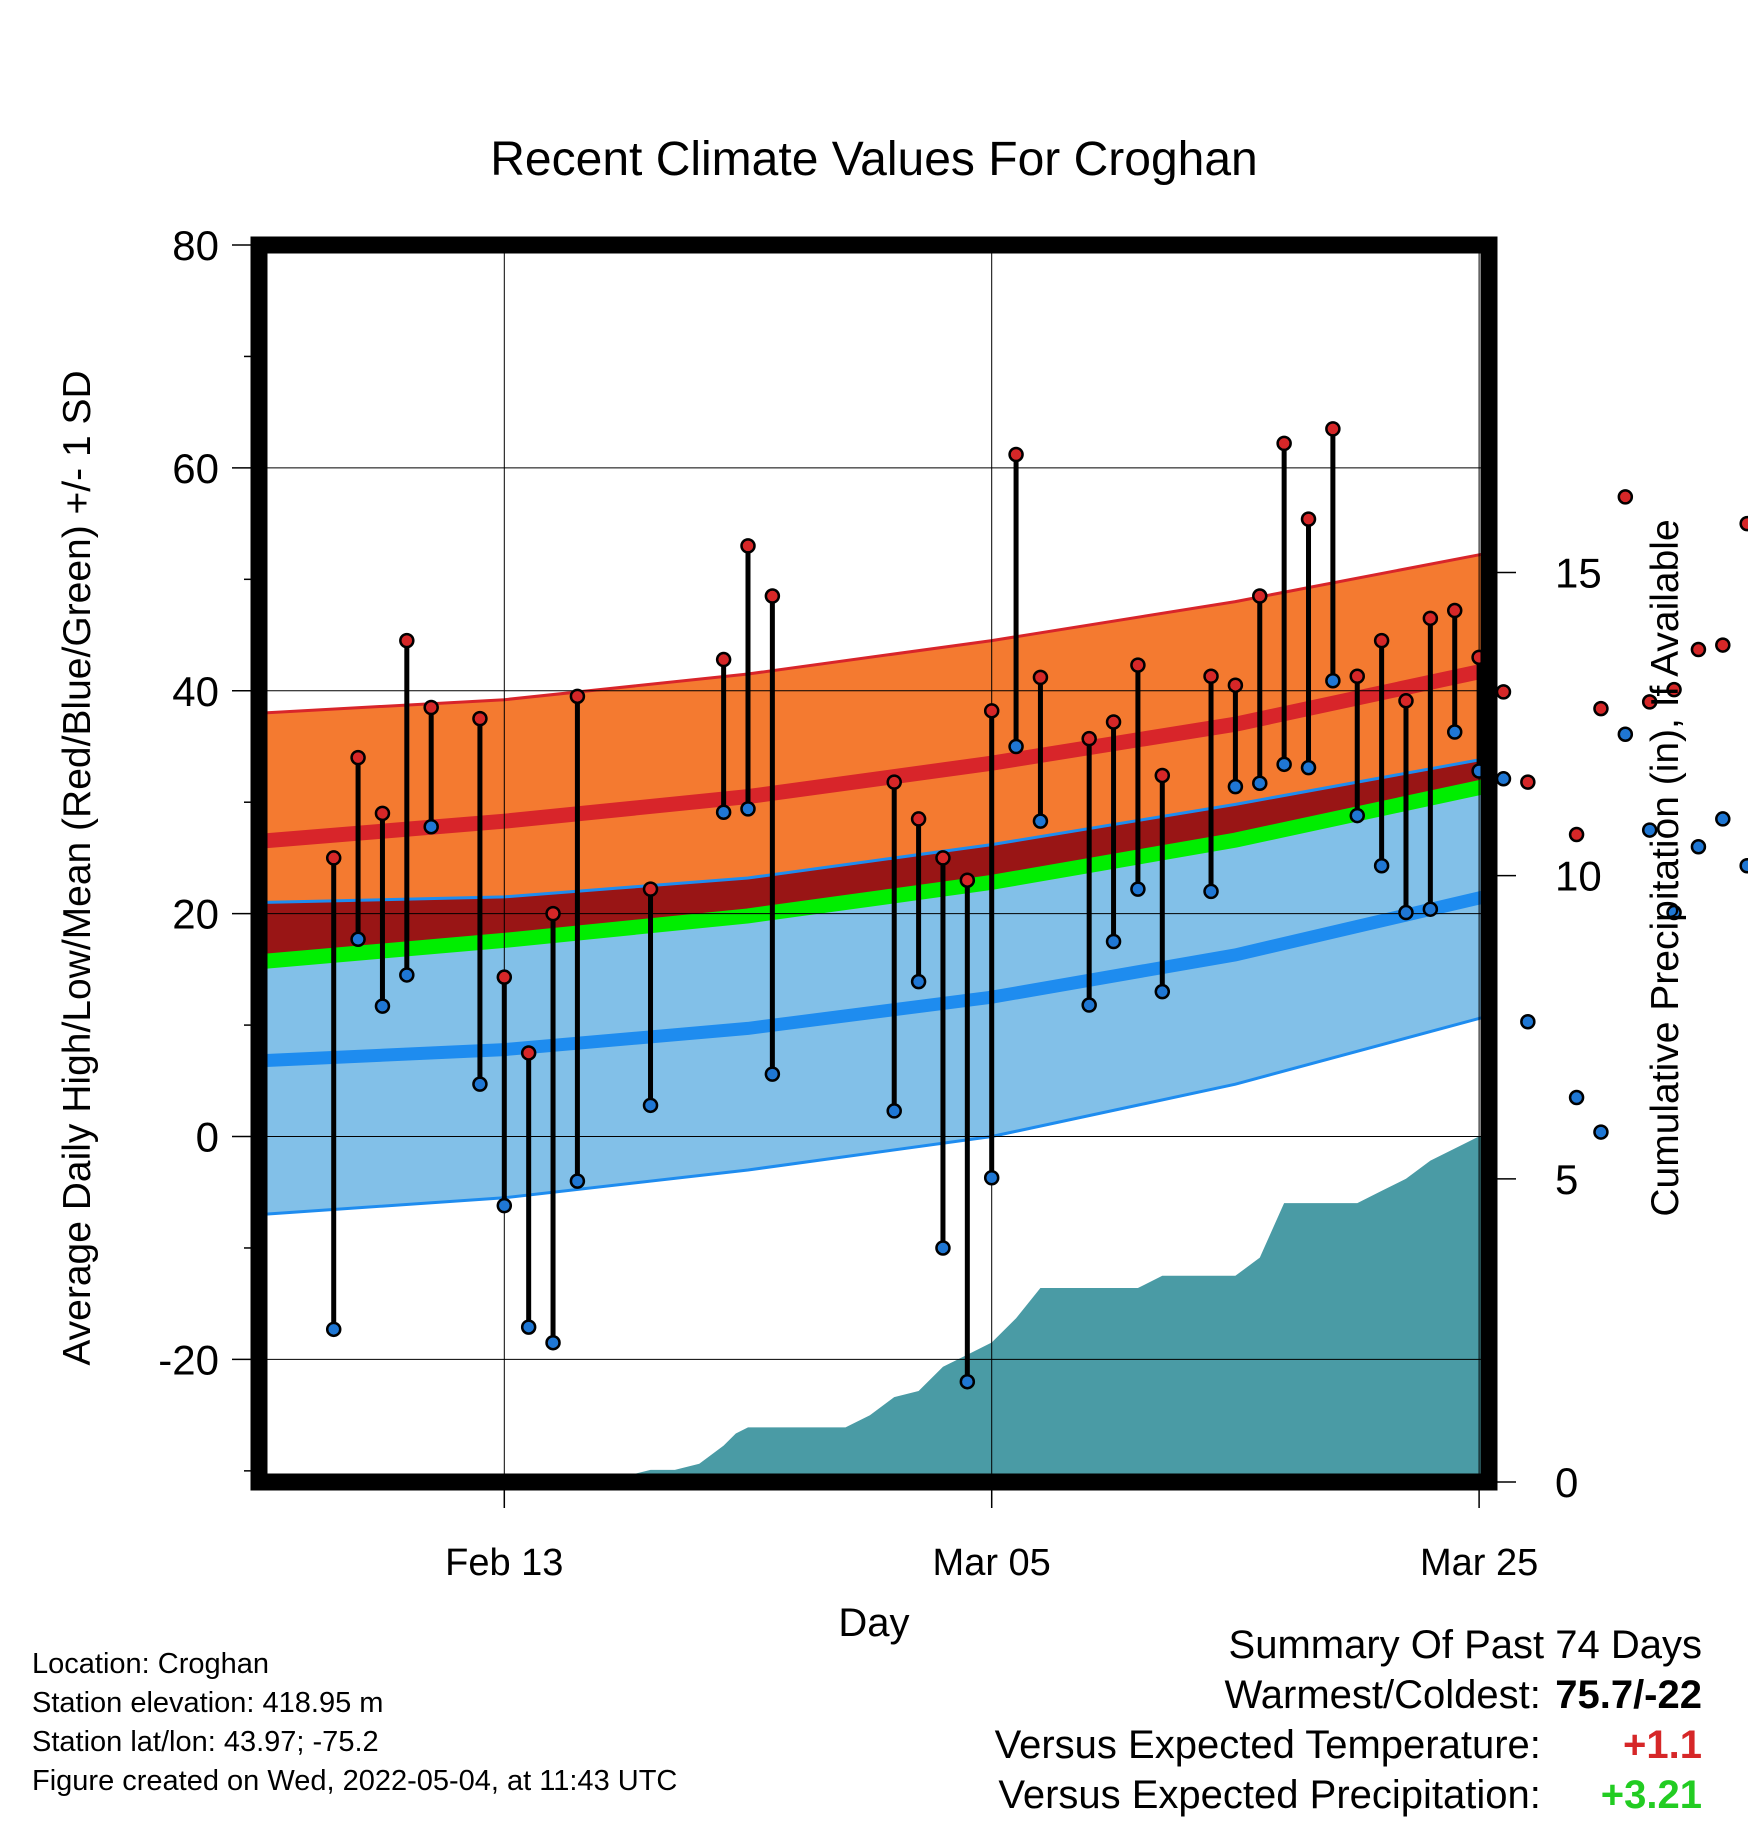 Image resolution: width=1748 pixels, height=1828 pixels. I want to click on station-elevation: Station elevation: 418.95 m, so click(208, 1703).